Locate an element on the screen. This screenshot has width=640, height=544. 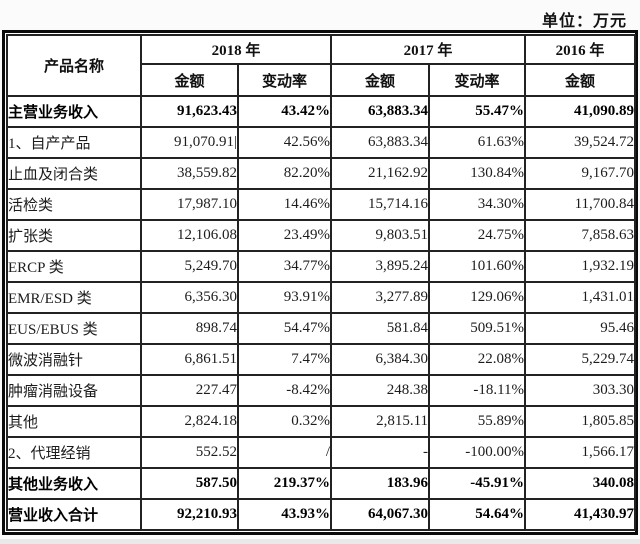
value-cell: 41,430.97 is located at coordinates (580, 514).